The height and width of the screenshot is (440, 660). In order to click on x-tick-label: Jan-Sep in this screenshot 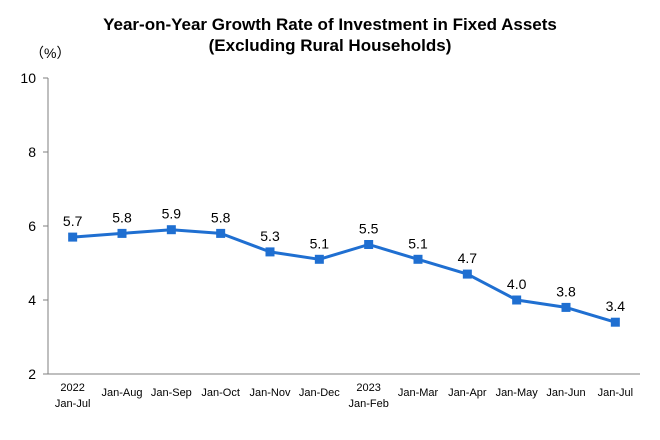, I will do `click(171, 393)`.